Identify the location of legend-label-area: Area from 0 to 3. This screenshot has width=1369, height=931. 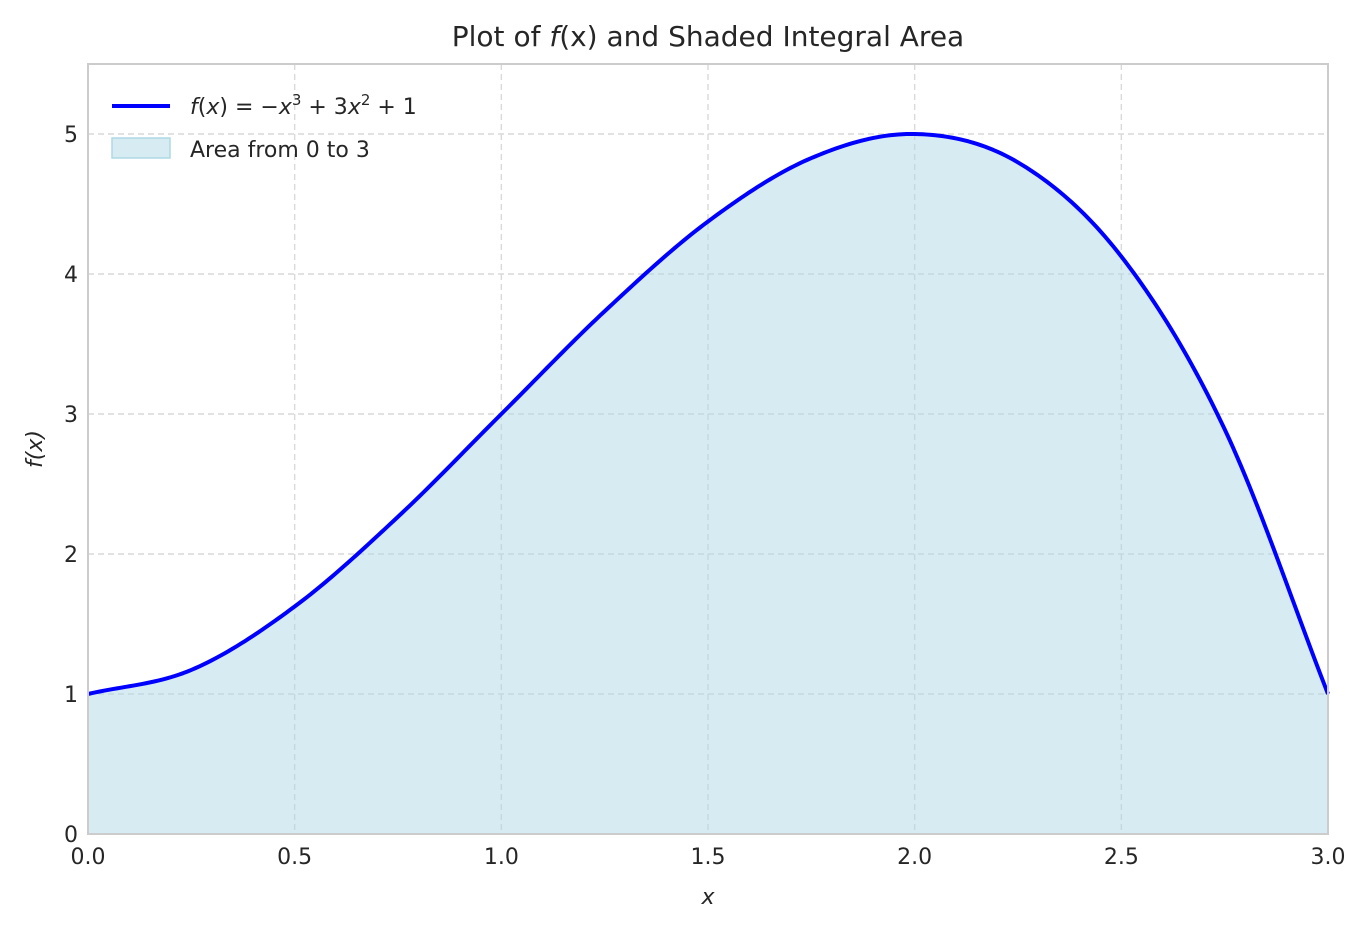
(280, 150).